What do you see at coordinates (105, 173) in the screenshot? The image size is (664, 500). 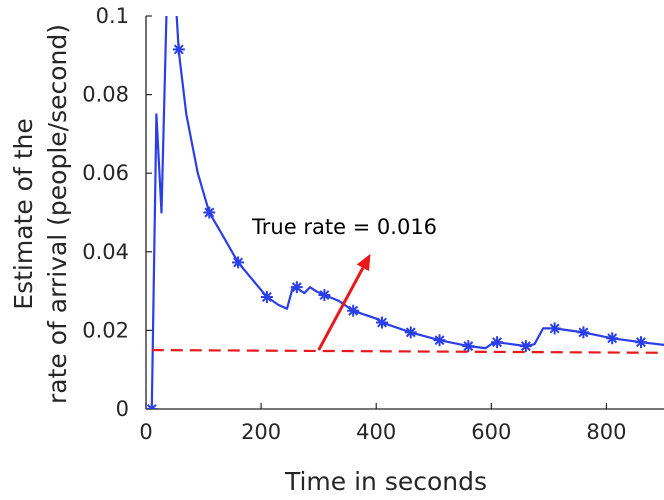 I see `y-tick-label-0.06: 0.06` at bounding box center [105, 173].